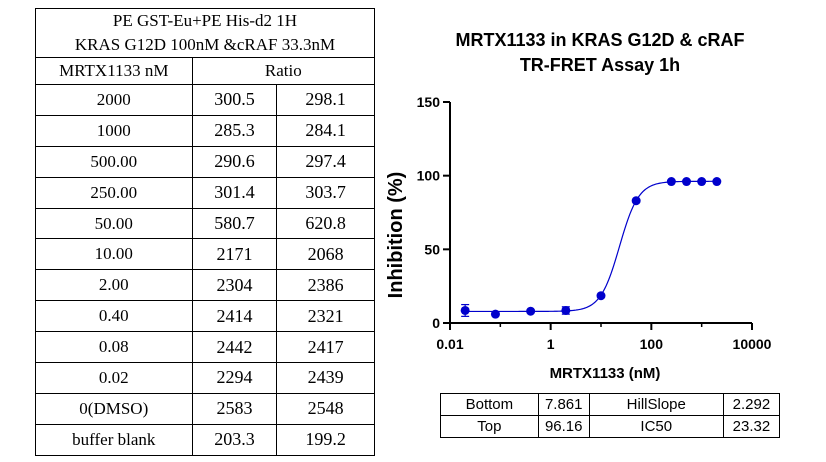 The width and height of the screenshot is (826, 462). What do you see at coordinates (114, 347) in the screenshot?
I see `concentration-cell: 0.08` at bounding box center [114, 347].